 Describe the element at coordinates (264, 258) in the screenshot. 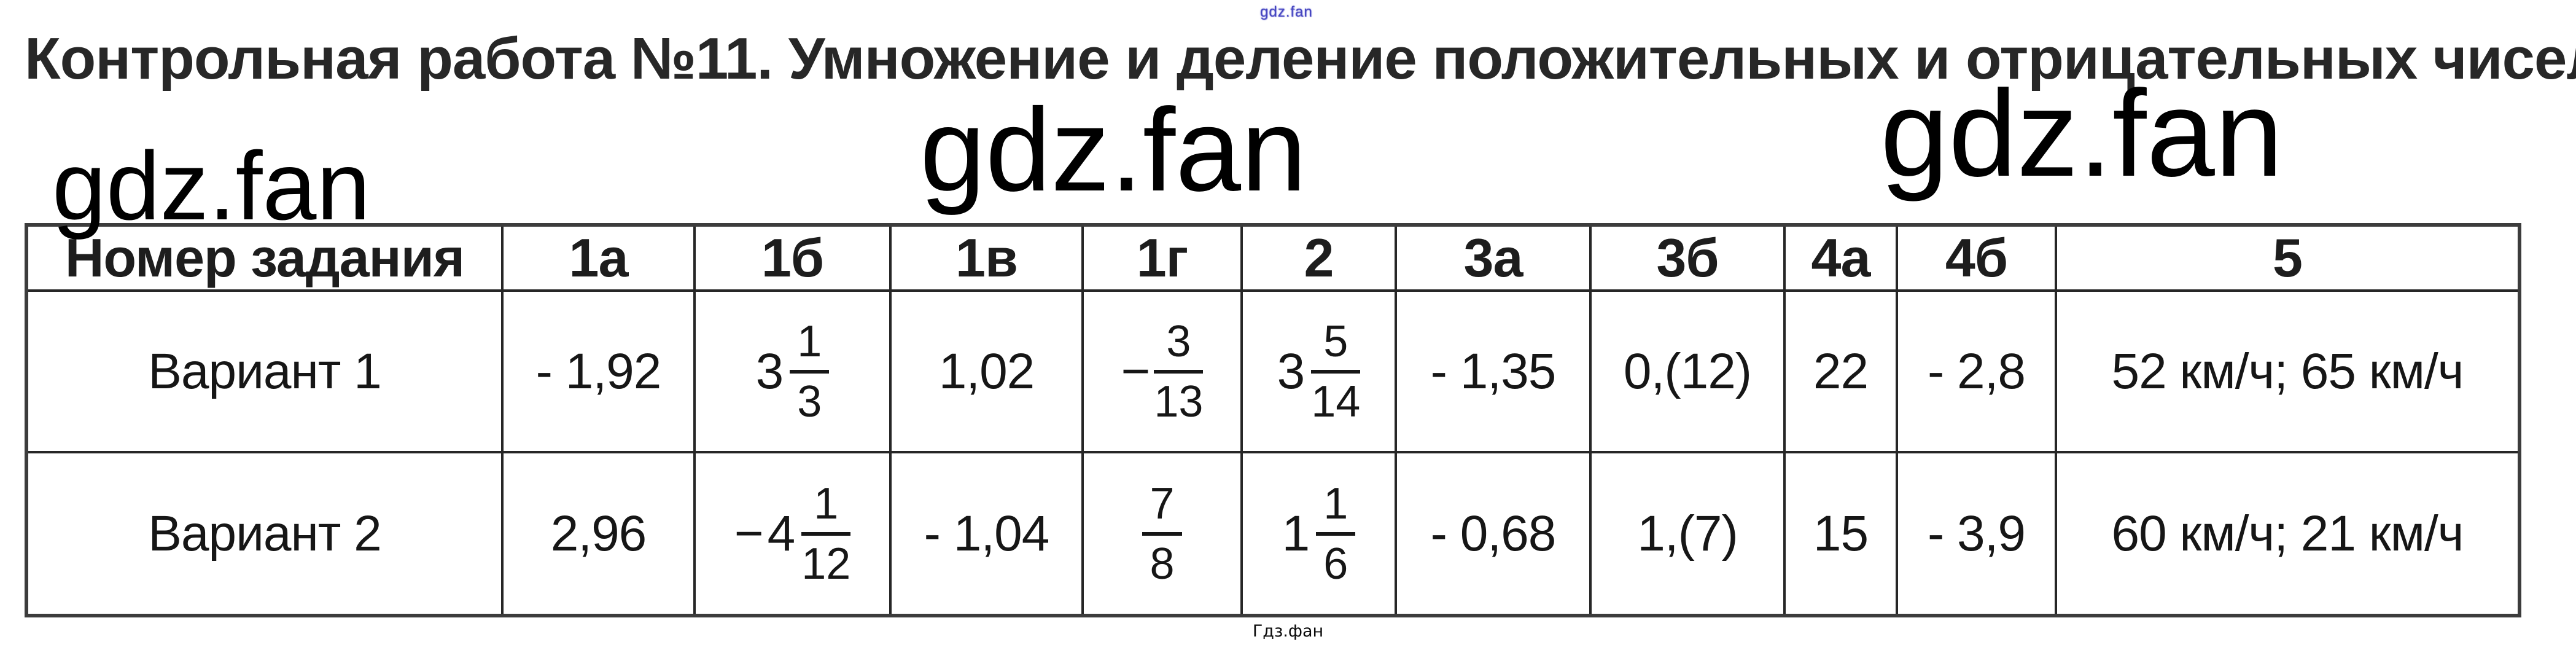

I see `col-header-task-number: Номер задания` at that location.